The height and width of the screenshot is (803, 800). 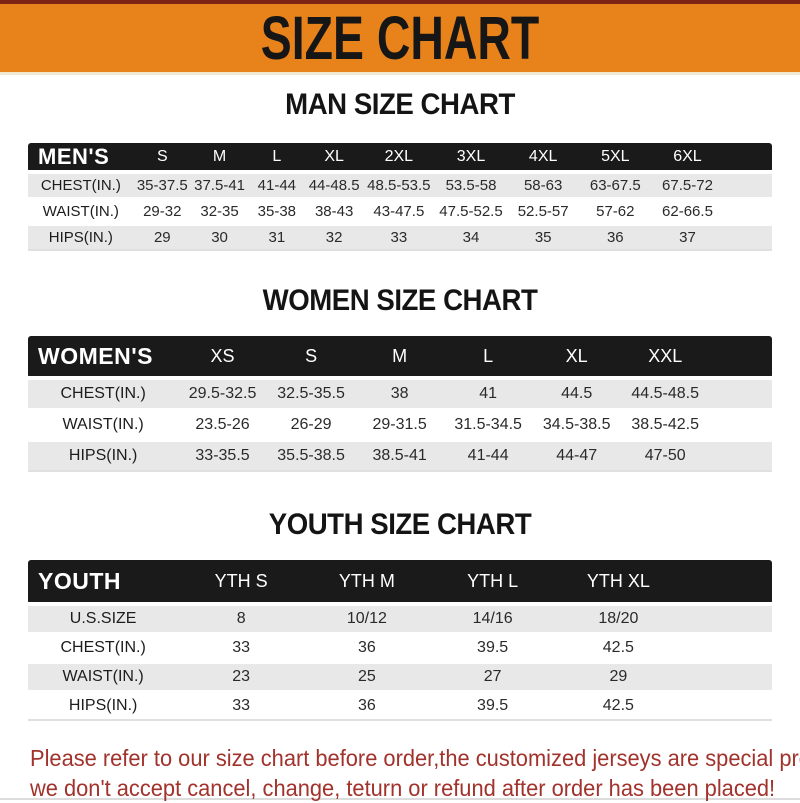 I want to click on column-header: XS, so click(x=222, y=355).